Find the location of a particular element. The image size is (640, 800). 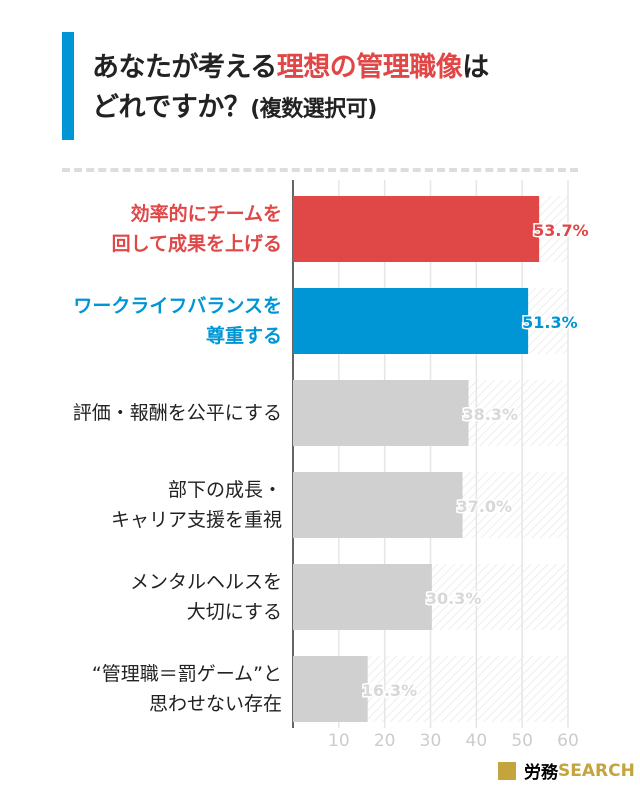

brand-suffix: SEARCH is located at coordinates (596, 770).